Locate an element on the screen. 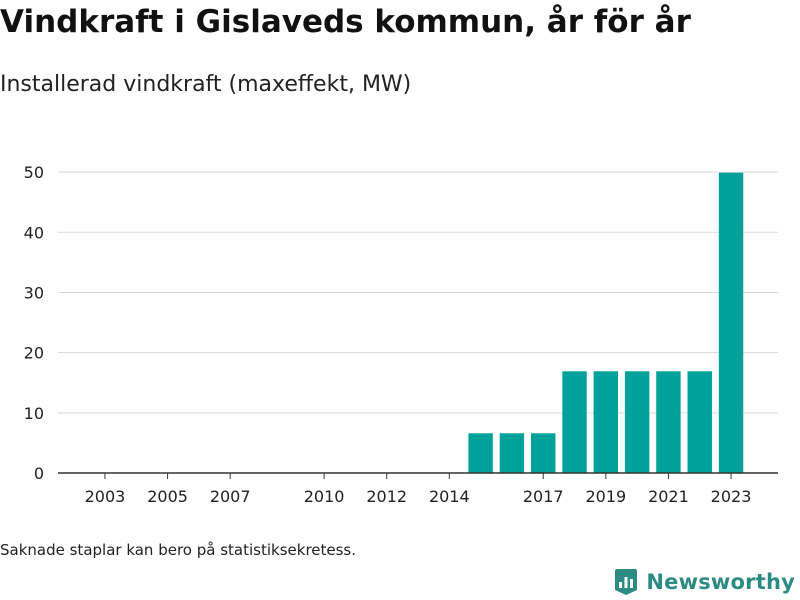 The width and height of the screenshot is (800, 600). x-tick-label: 2010 is located at coordinates (324, 496).